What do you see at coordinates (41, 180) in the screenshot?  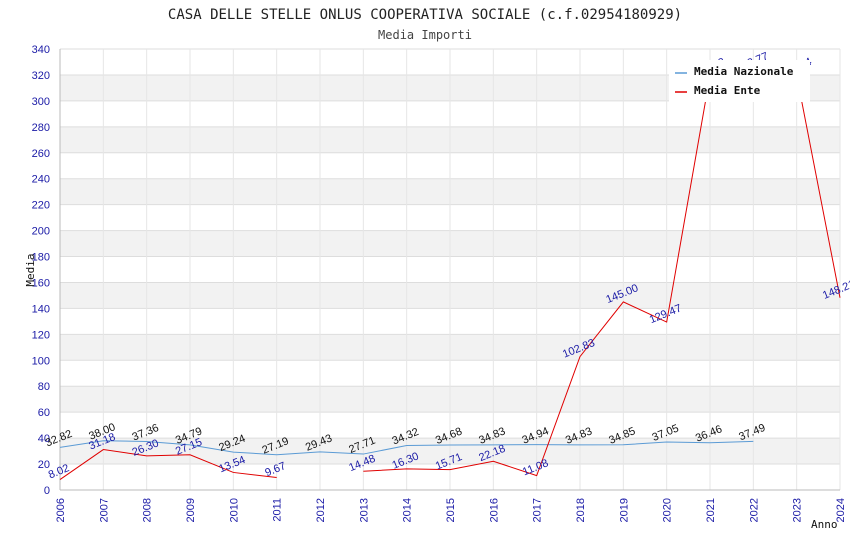 I see `y-tick-label: 240` at bounding box center [41, 180].